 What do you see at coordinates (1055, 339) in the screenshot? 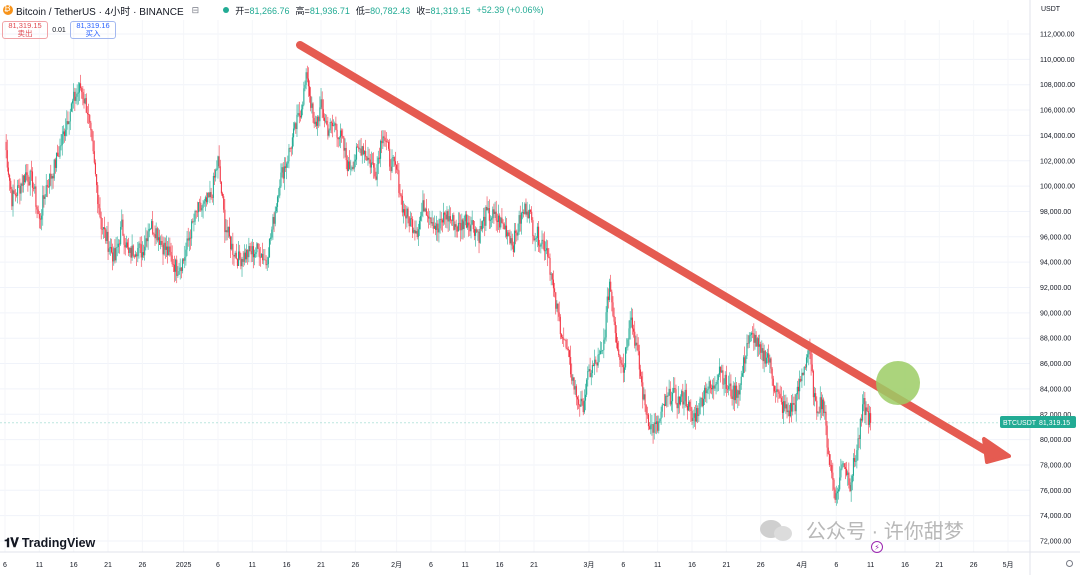
I see `price-tick-label: 88,000.00` at bounding box center [1055, 339].